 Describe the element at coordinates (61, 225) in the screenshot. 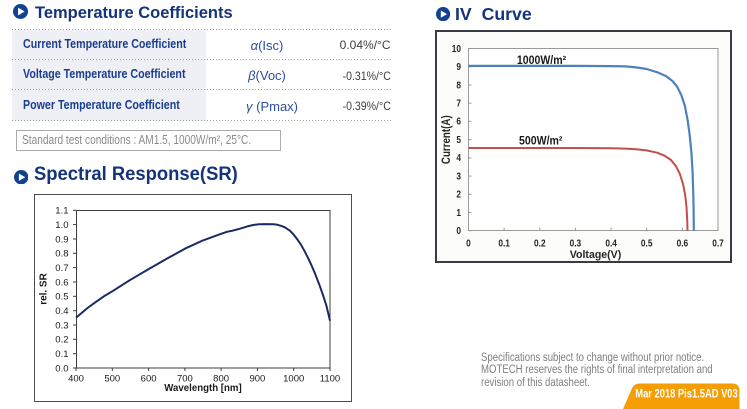

I see `svg-text: 1.0` at that location.